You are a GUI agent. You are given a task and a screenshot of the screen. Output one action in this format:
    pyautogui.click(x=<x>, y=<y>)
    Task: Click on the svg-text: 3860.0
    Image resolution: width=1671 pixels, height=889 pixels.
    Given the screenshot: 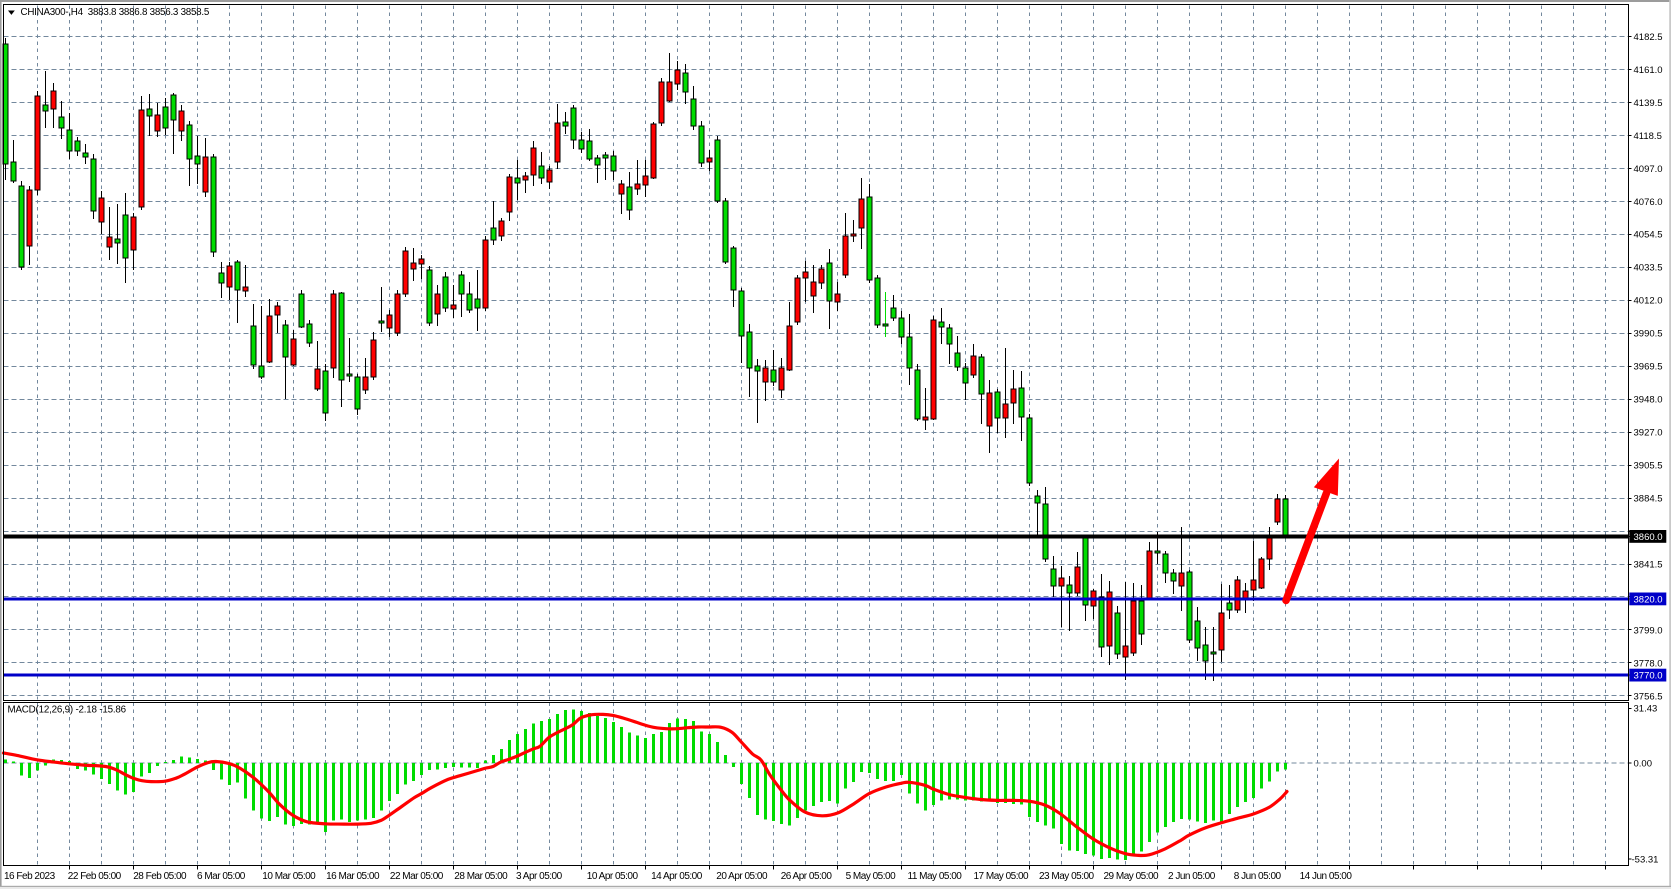 What is the action you would take?
    pyautogui.click(x=1648, y=537)
    